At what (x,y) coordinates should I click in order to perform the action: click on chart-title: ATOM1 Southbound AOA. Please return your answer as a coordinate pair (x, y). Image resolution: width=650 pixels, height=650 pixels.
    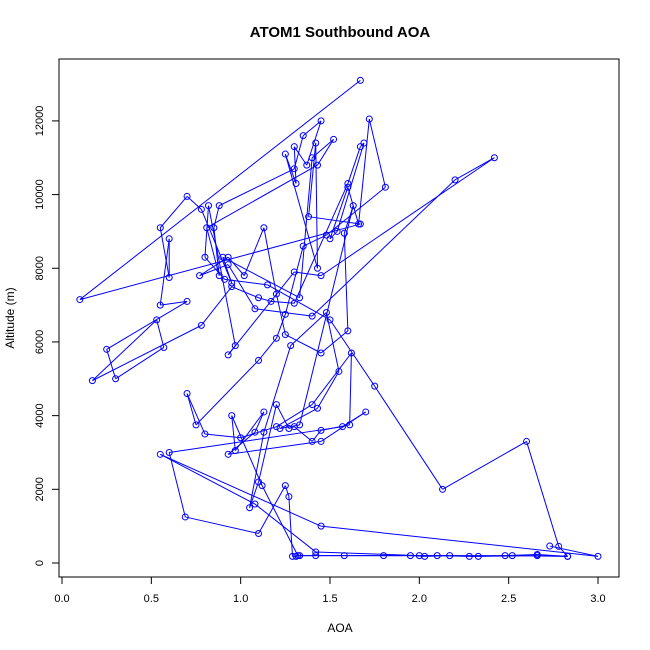
    Looking at the image, I should click on (340, 32).